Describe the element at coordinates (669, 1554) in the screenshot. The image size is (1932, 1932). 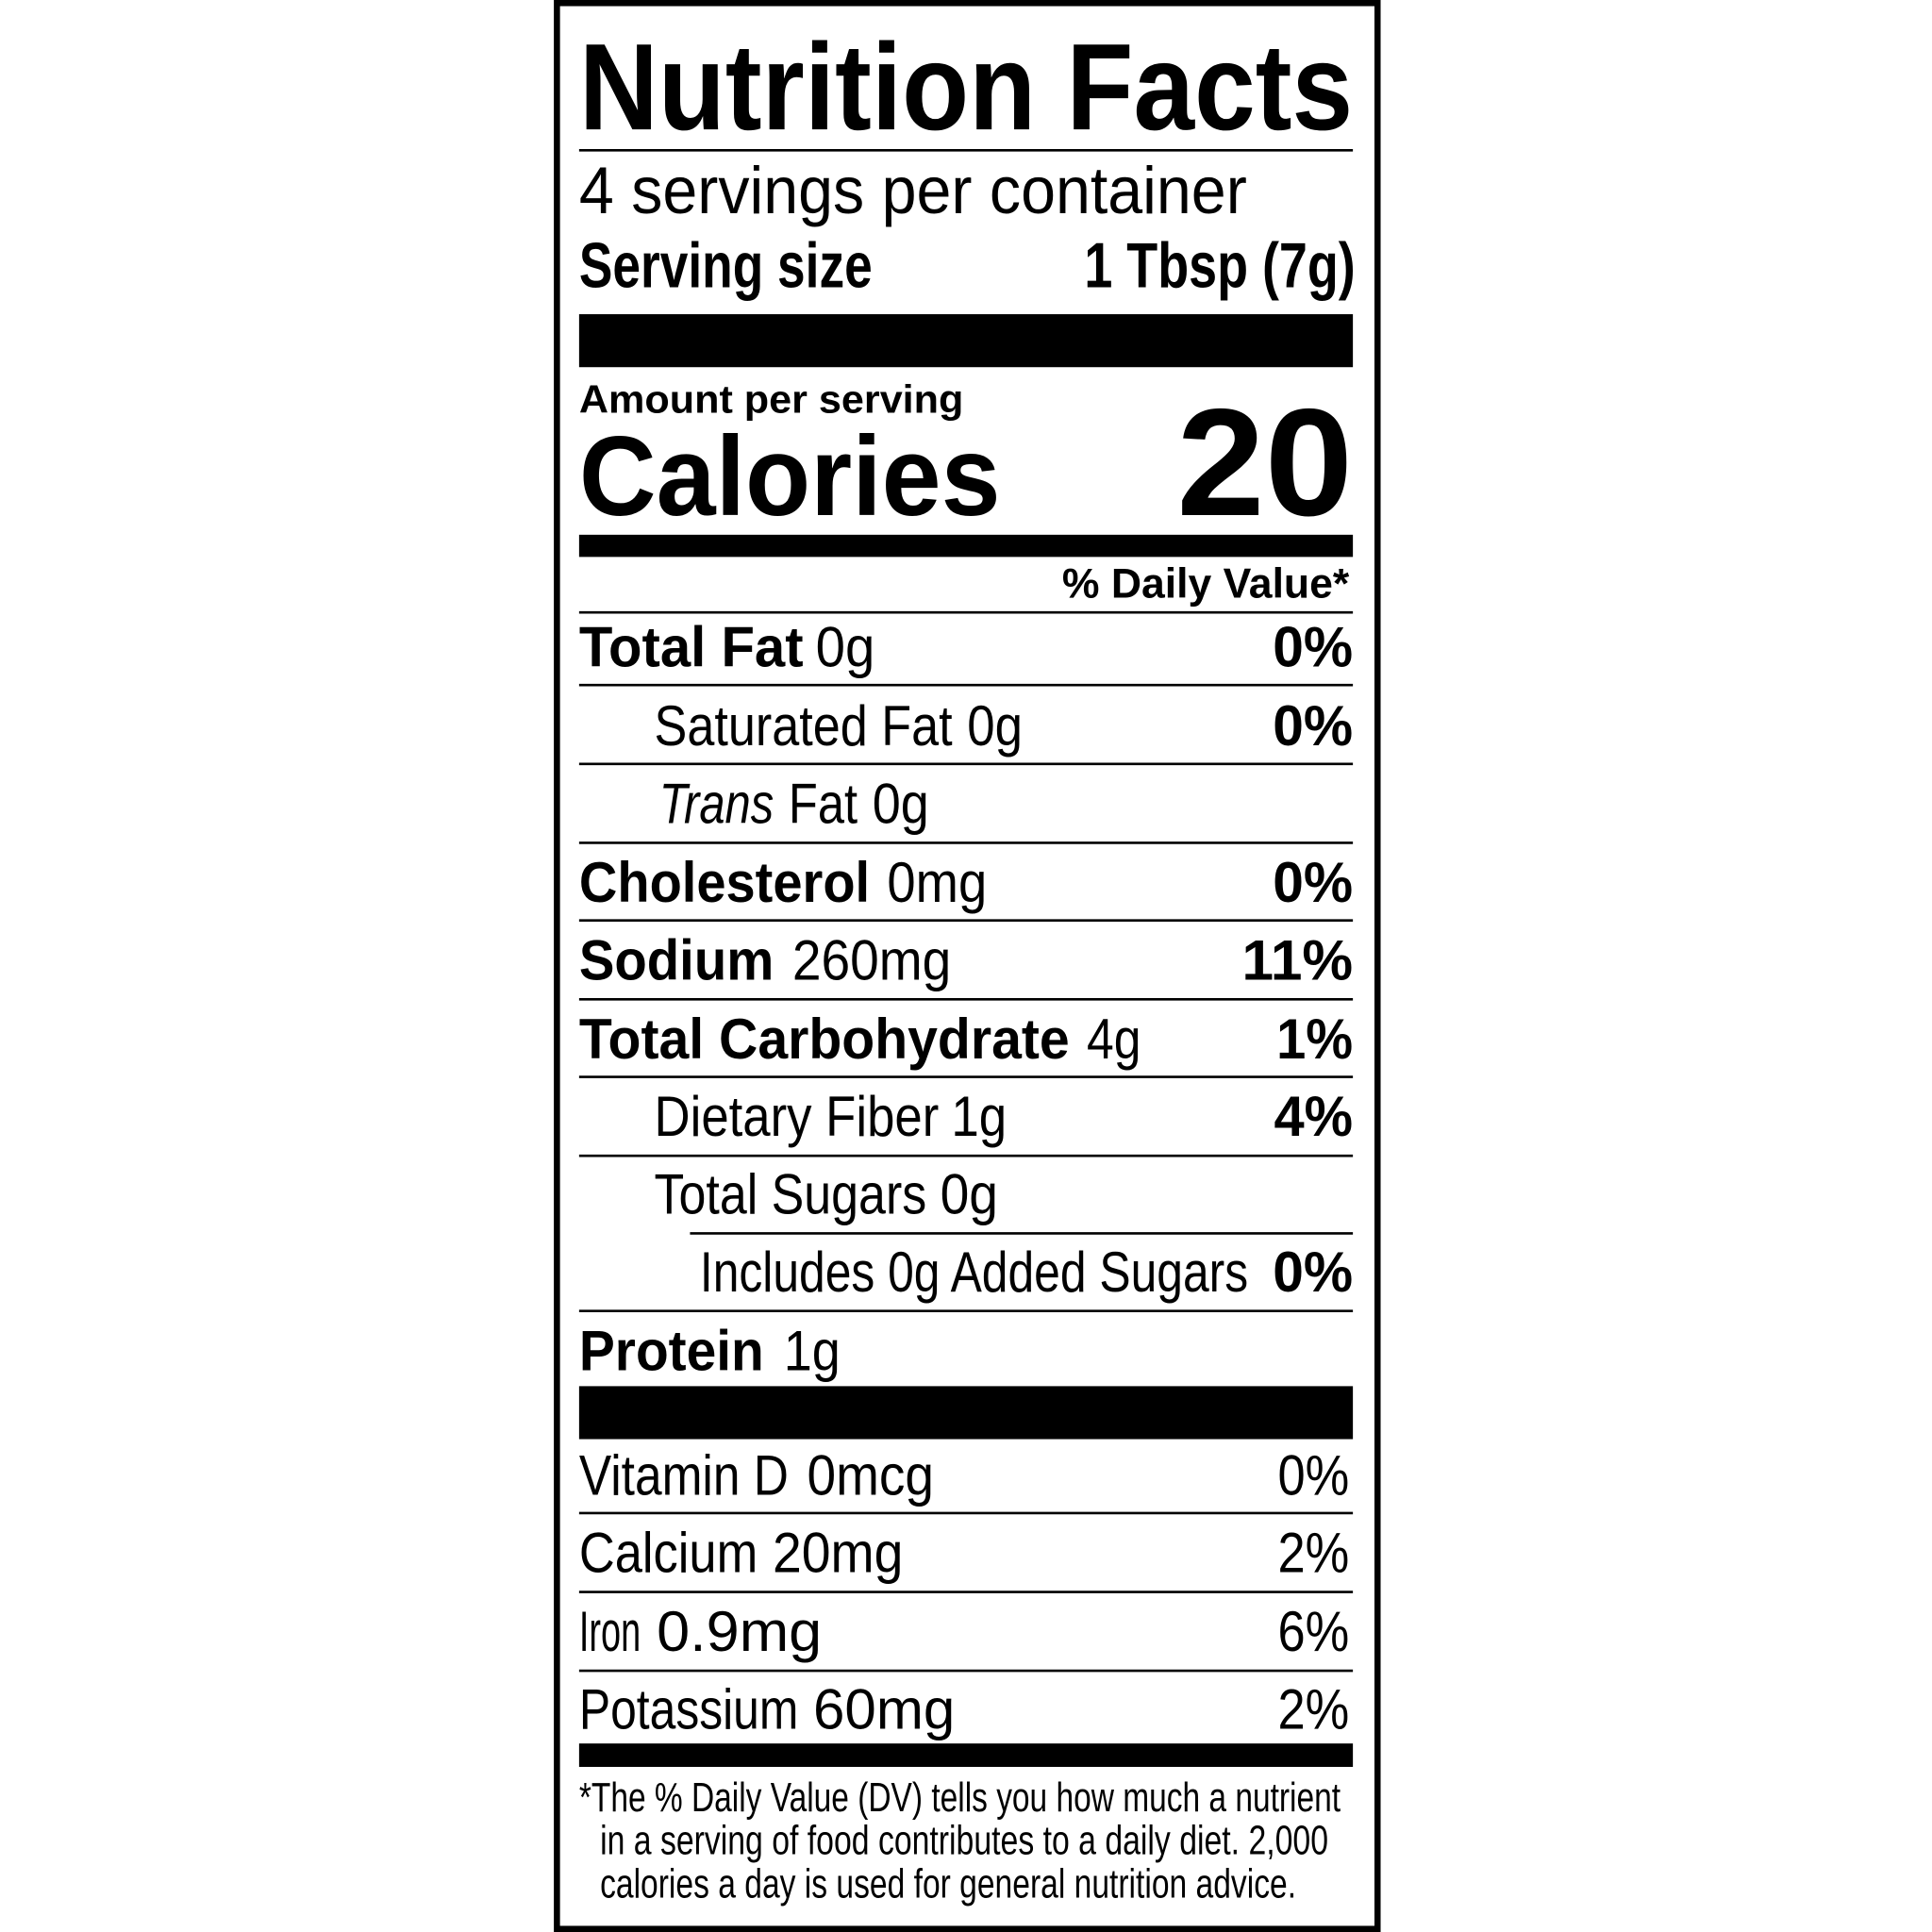
I see `vitamin-label: Calcium` at that location.